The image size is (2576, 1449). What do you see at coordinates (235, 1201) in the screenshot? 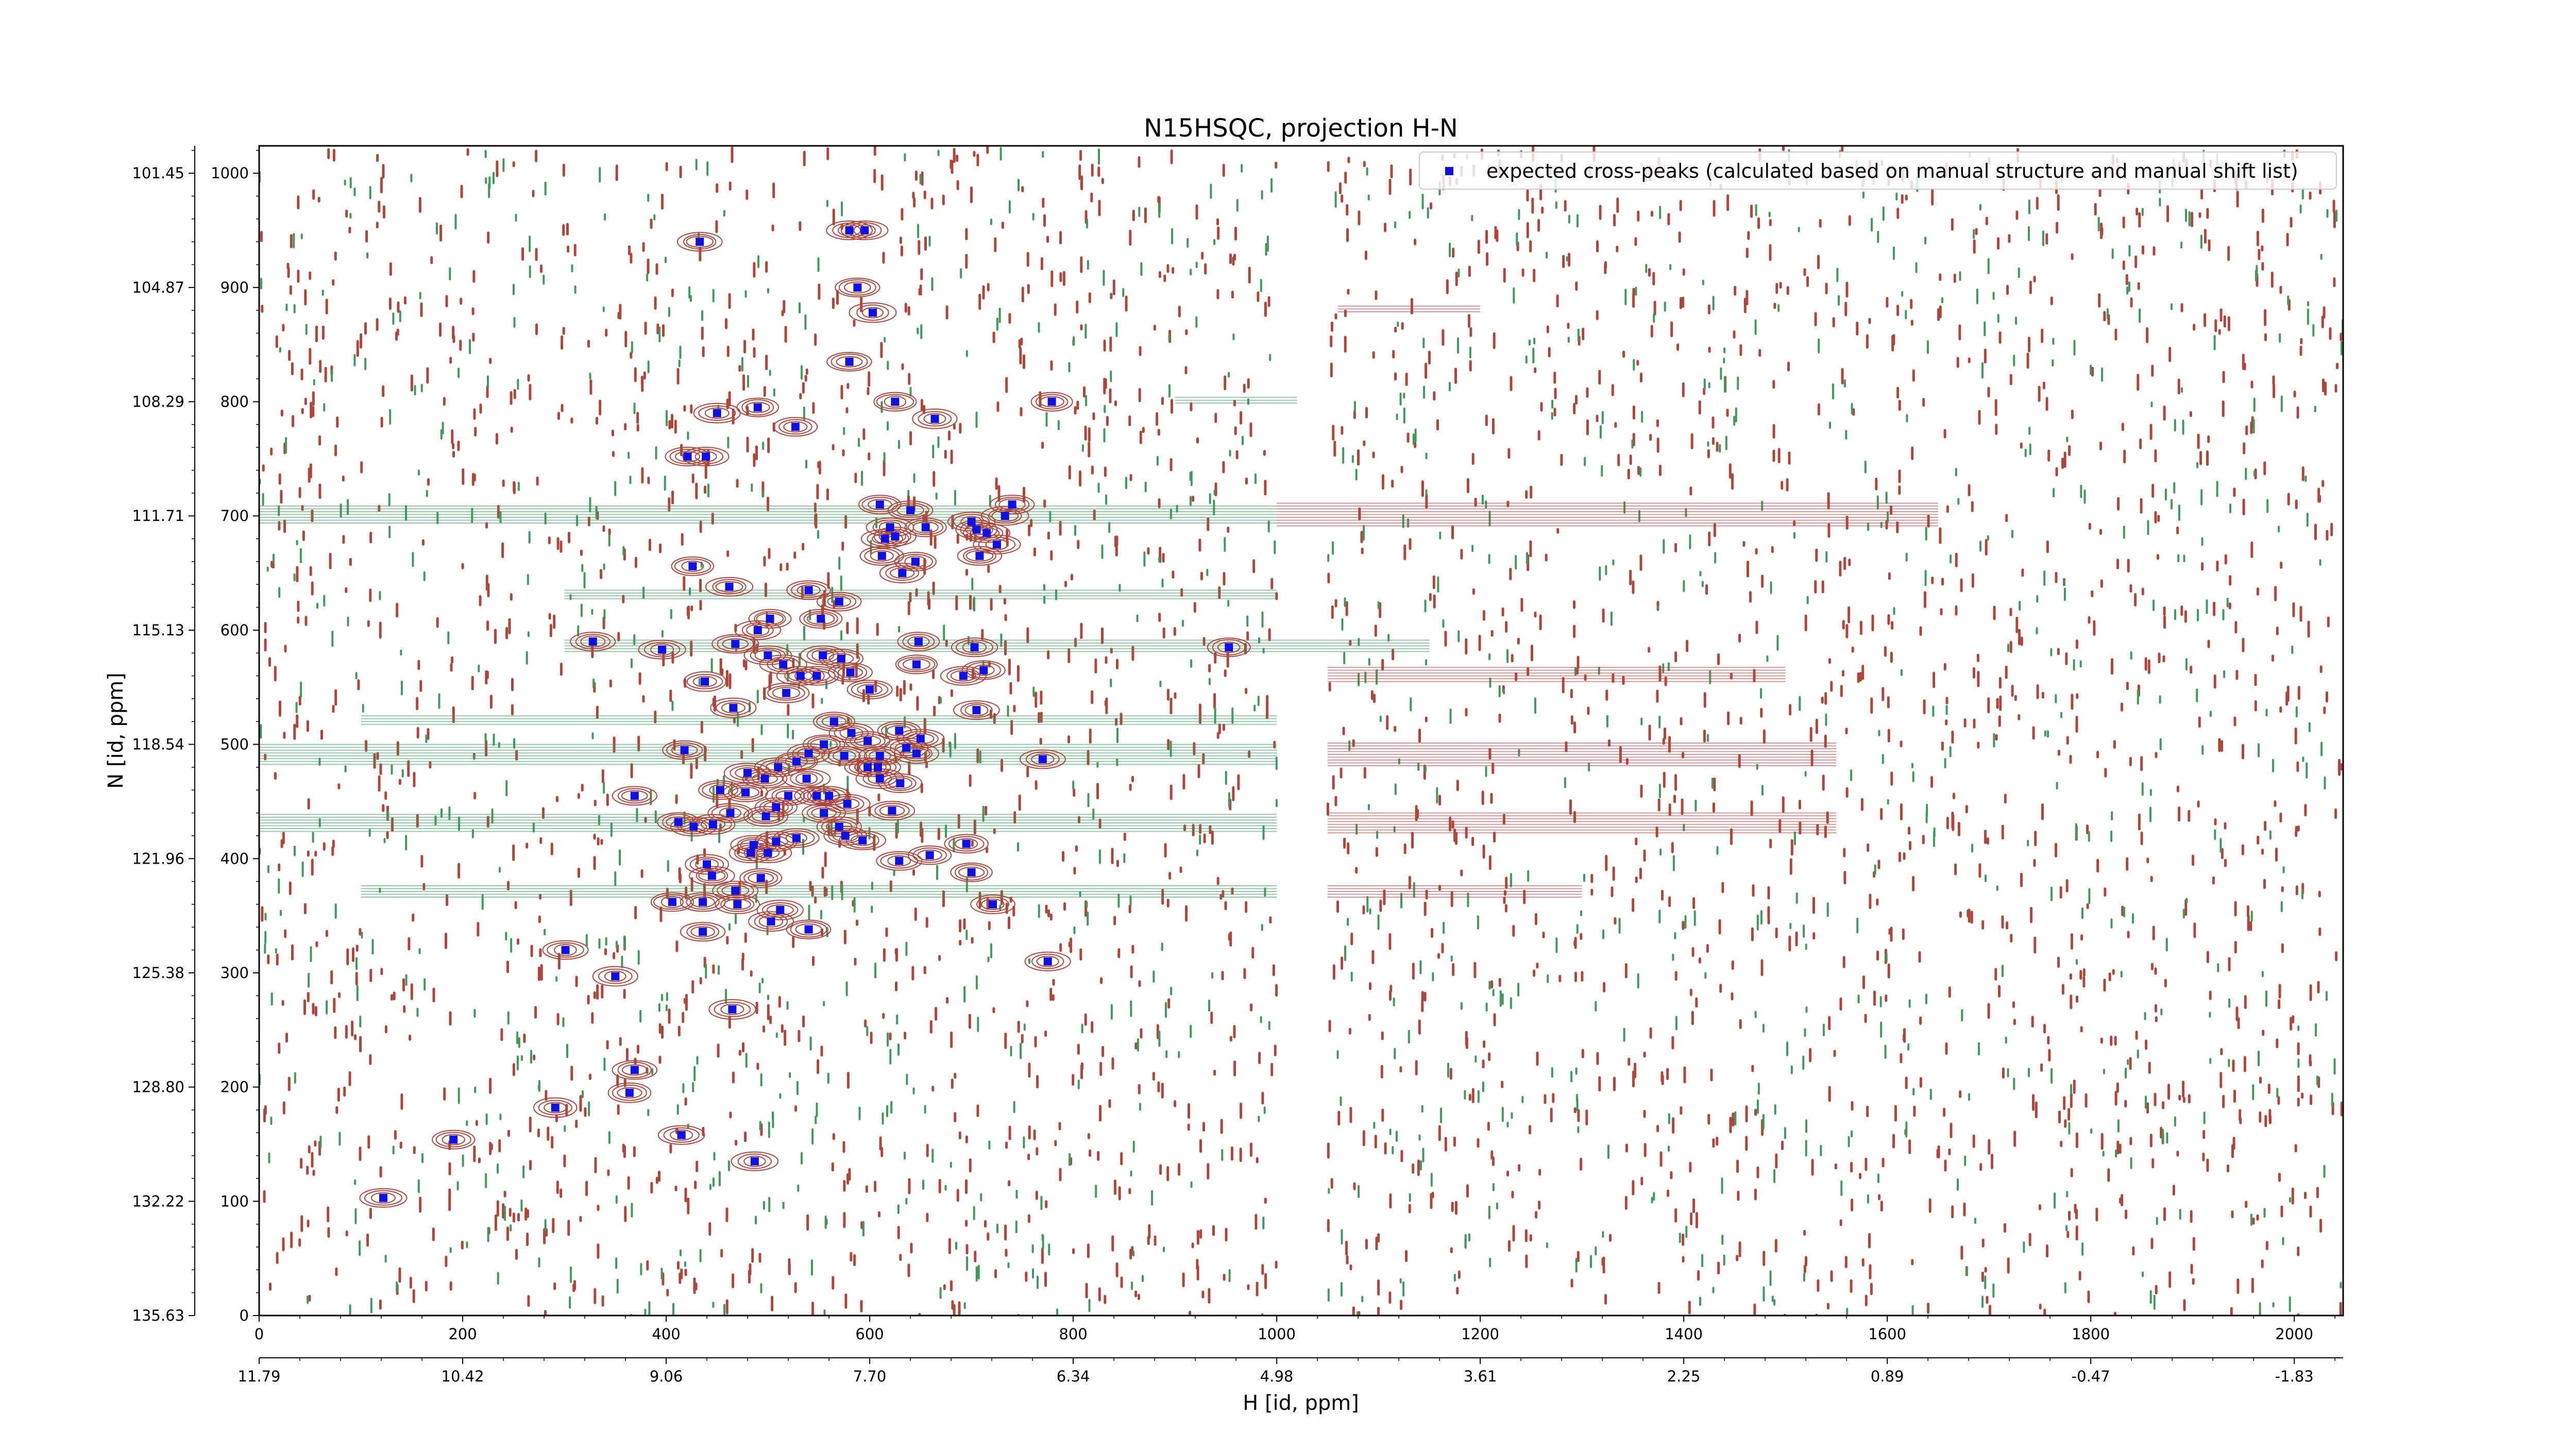
I see `y-tick-label-1: 100` at bounding box center [235, 1201].